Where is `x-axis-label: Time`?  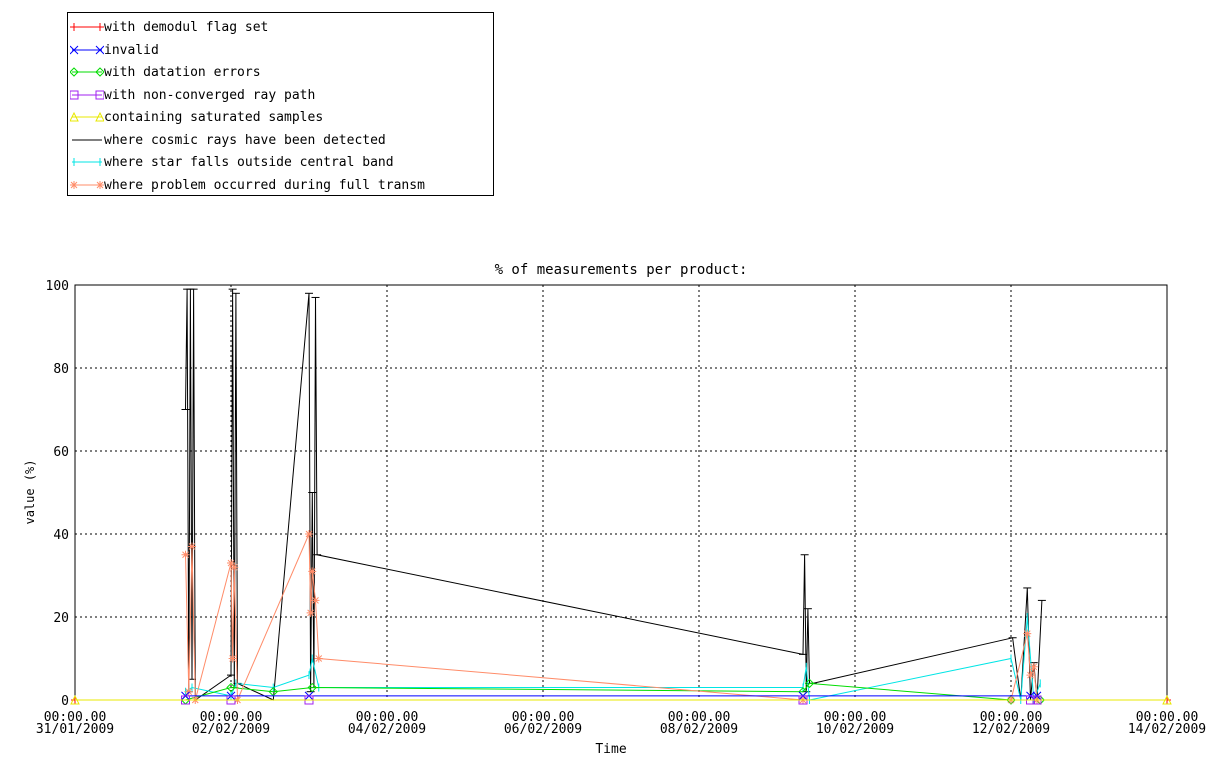 x-axis-label: Time is located at coordinates (610, 749).